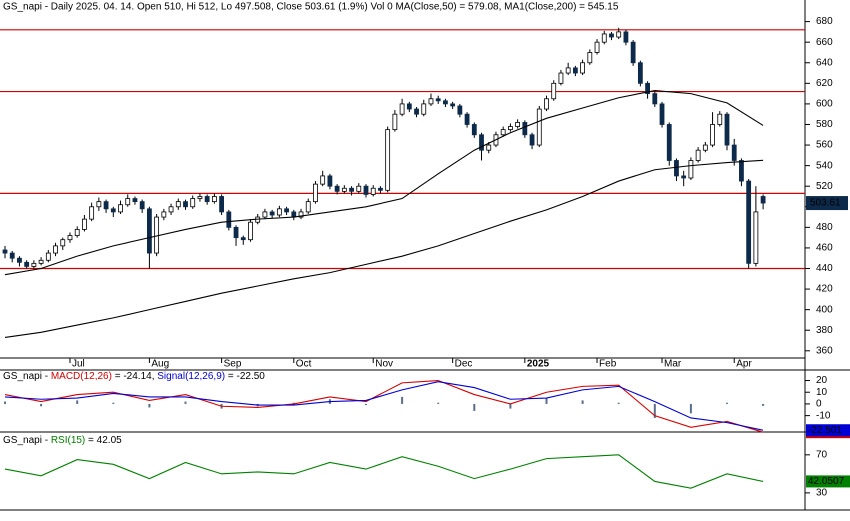  I want to click on last-price-label: 503.61, so click(825, 203).